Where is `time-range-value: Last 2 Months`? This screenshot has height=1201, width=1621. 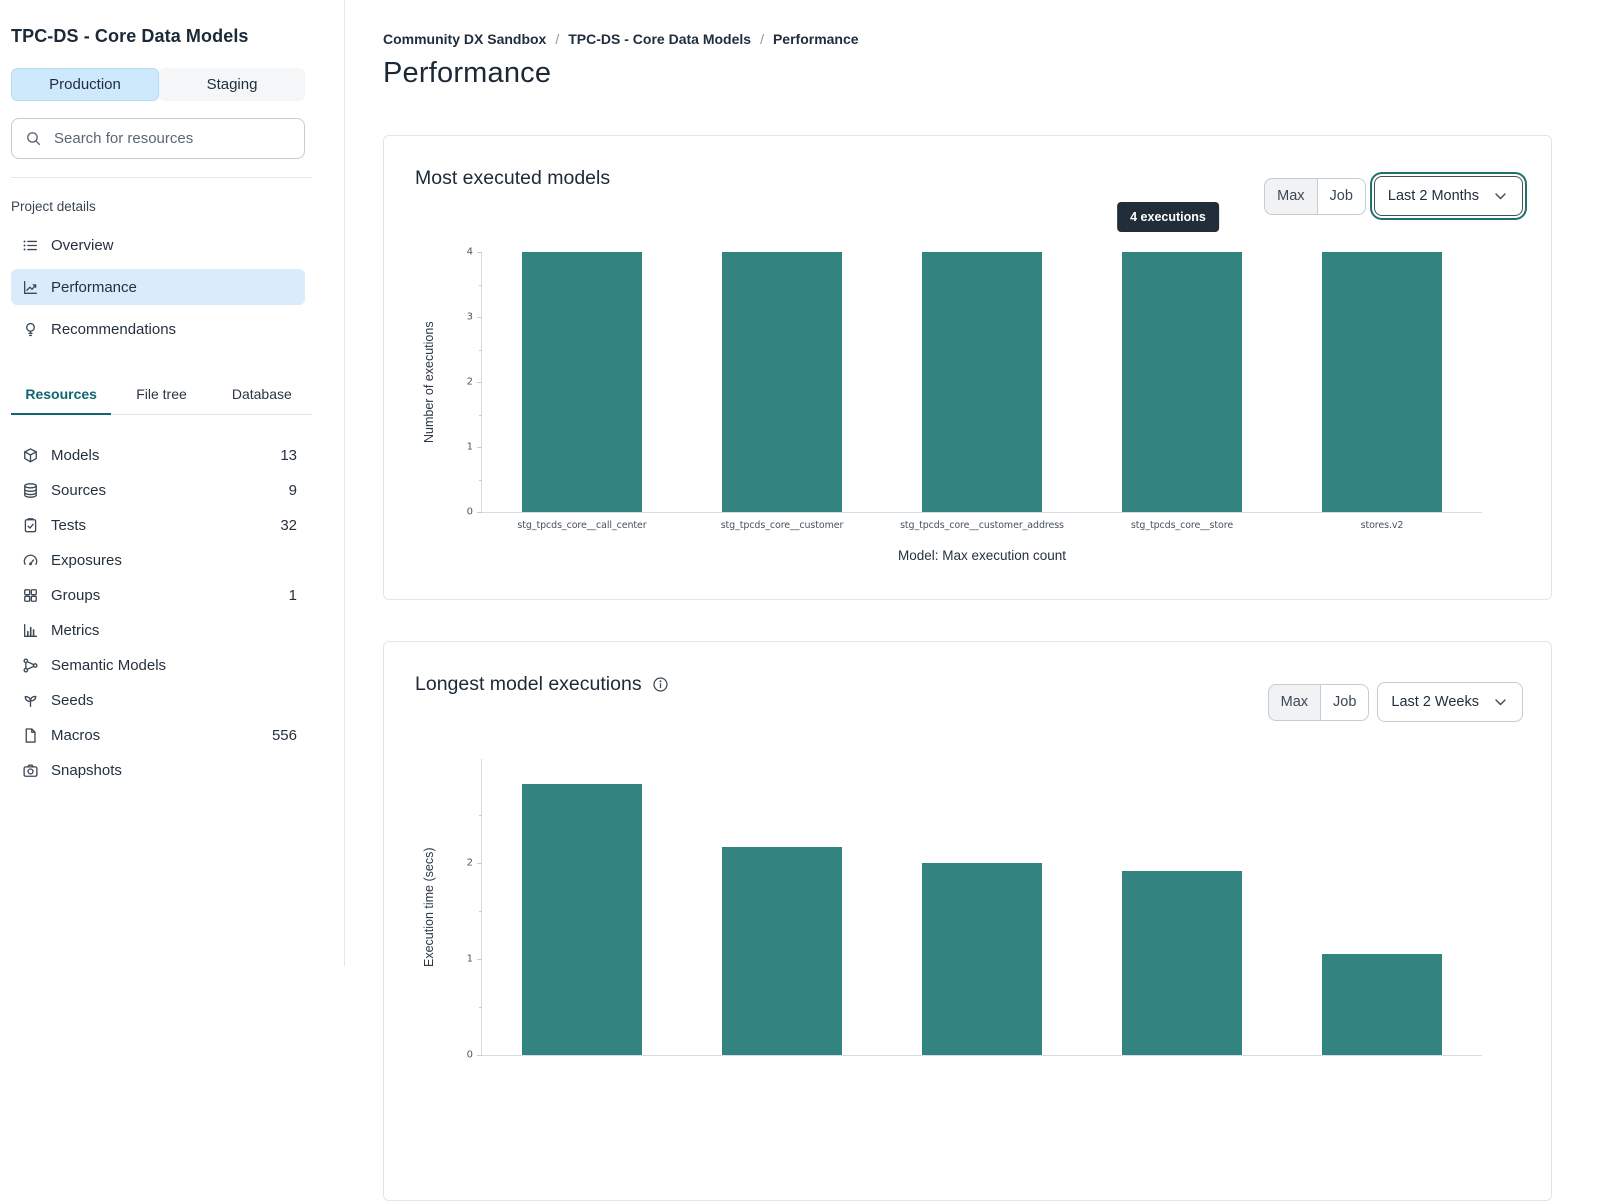 time-range-value: Last 2 Months is located at coordinates (1433, 196).